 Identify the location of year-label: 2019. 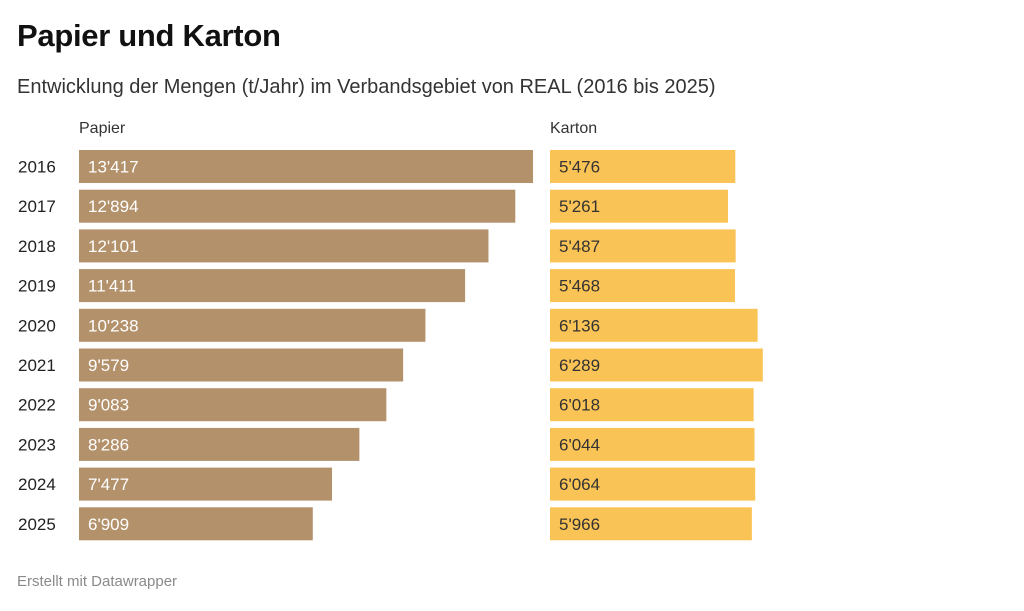
(37, 286).